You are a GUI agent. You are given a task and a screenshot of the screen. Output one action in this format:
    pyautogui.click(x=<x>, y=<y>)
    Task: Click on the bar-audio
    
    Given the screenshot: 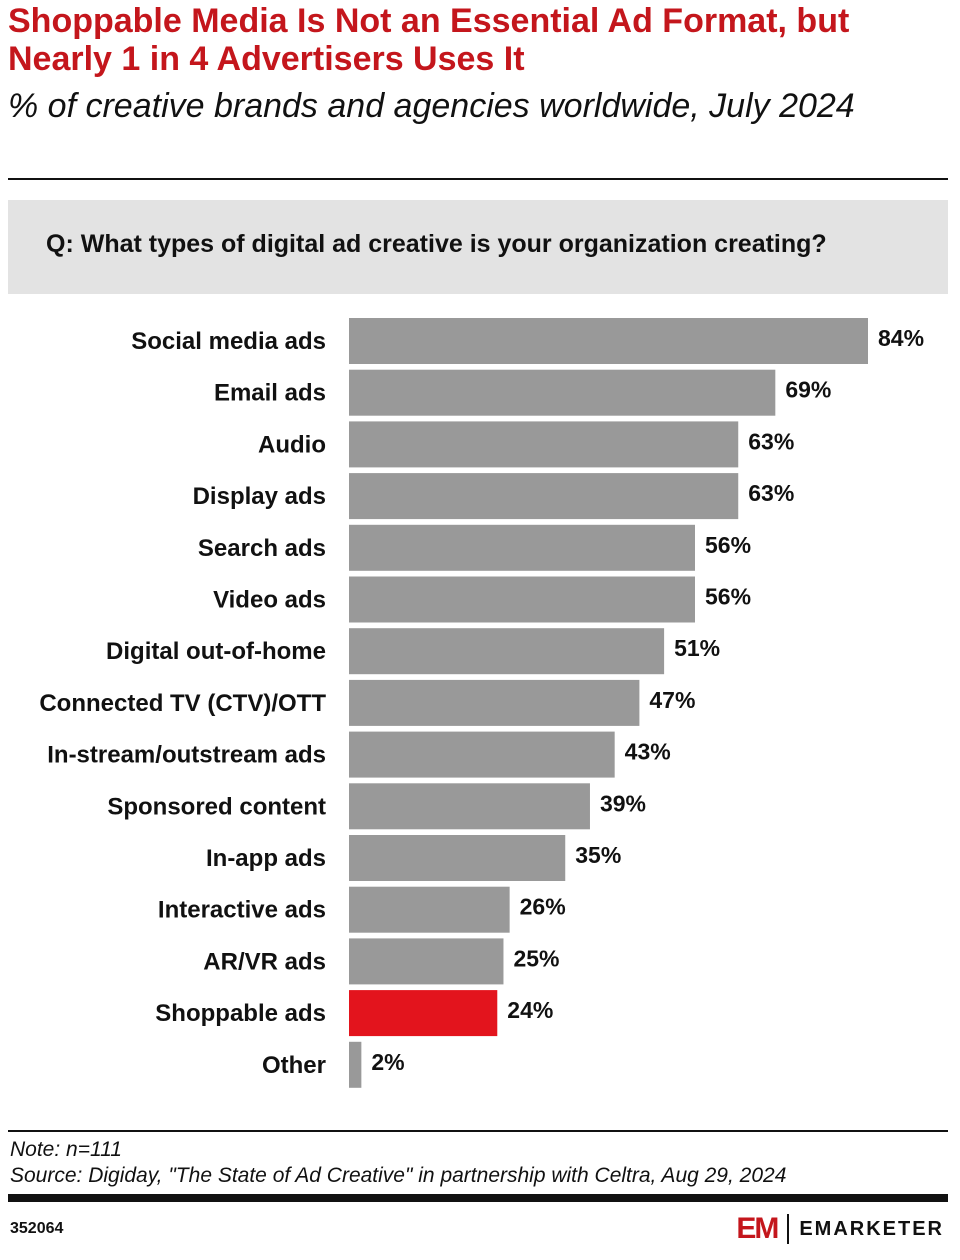 What is the action you would take?
    pyautogui.click(x=544, y=444)
    